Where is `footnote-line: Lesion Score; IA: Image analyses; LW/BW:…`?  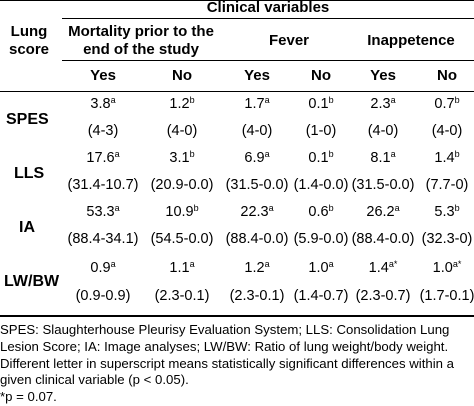
footnote-line: Lesion Score; IA: Image analyses; LW/BW:… is located at coordinates (224, 346).